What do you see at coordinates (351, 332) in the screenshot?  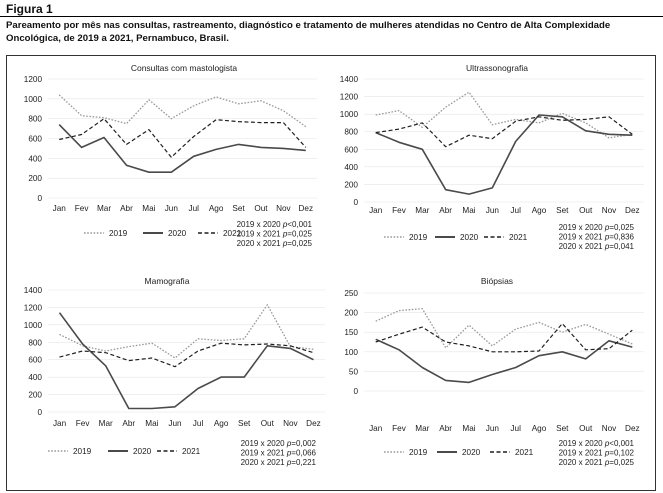 I see `y-tick-label: 150` at bounding box center [351, 332].